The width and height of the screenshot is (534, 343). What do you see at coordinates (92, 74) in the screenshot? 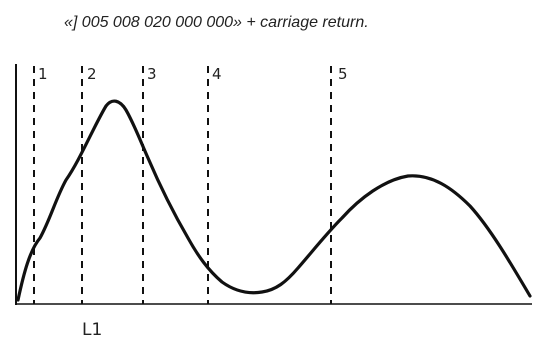
I see `marker-label-2: 2` at bounding box center [92, 74].